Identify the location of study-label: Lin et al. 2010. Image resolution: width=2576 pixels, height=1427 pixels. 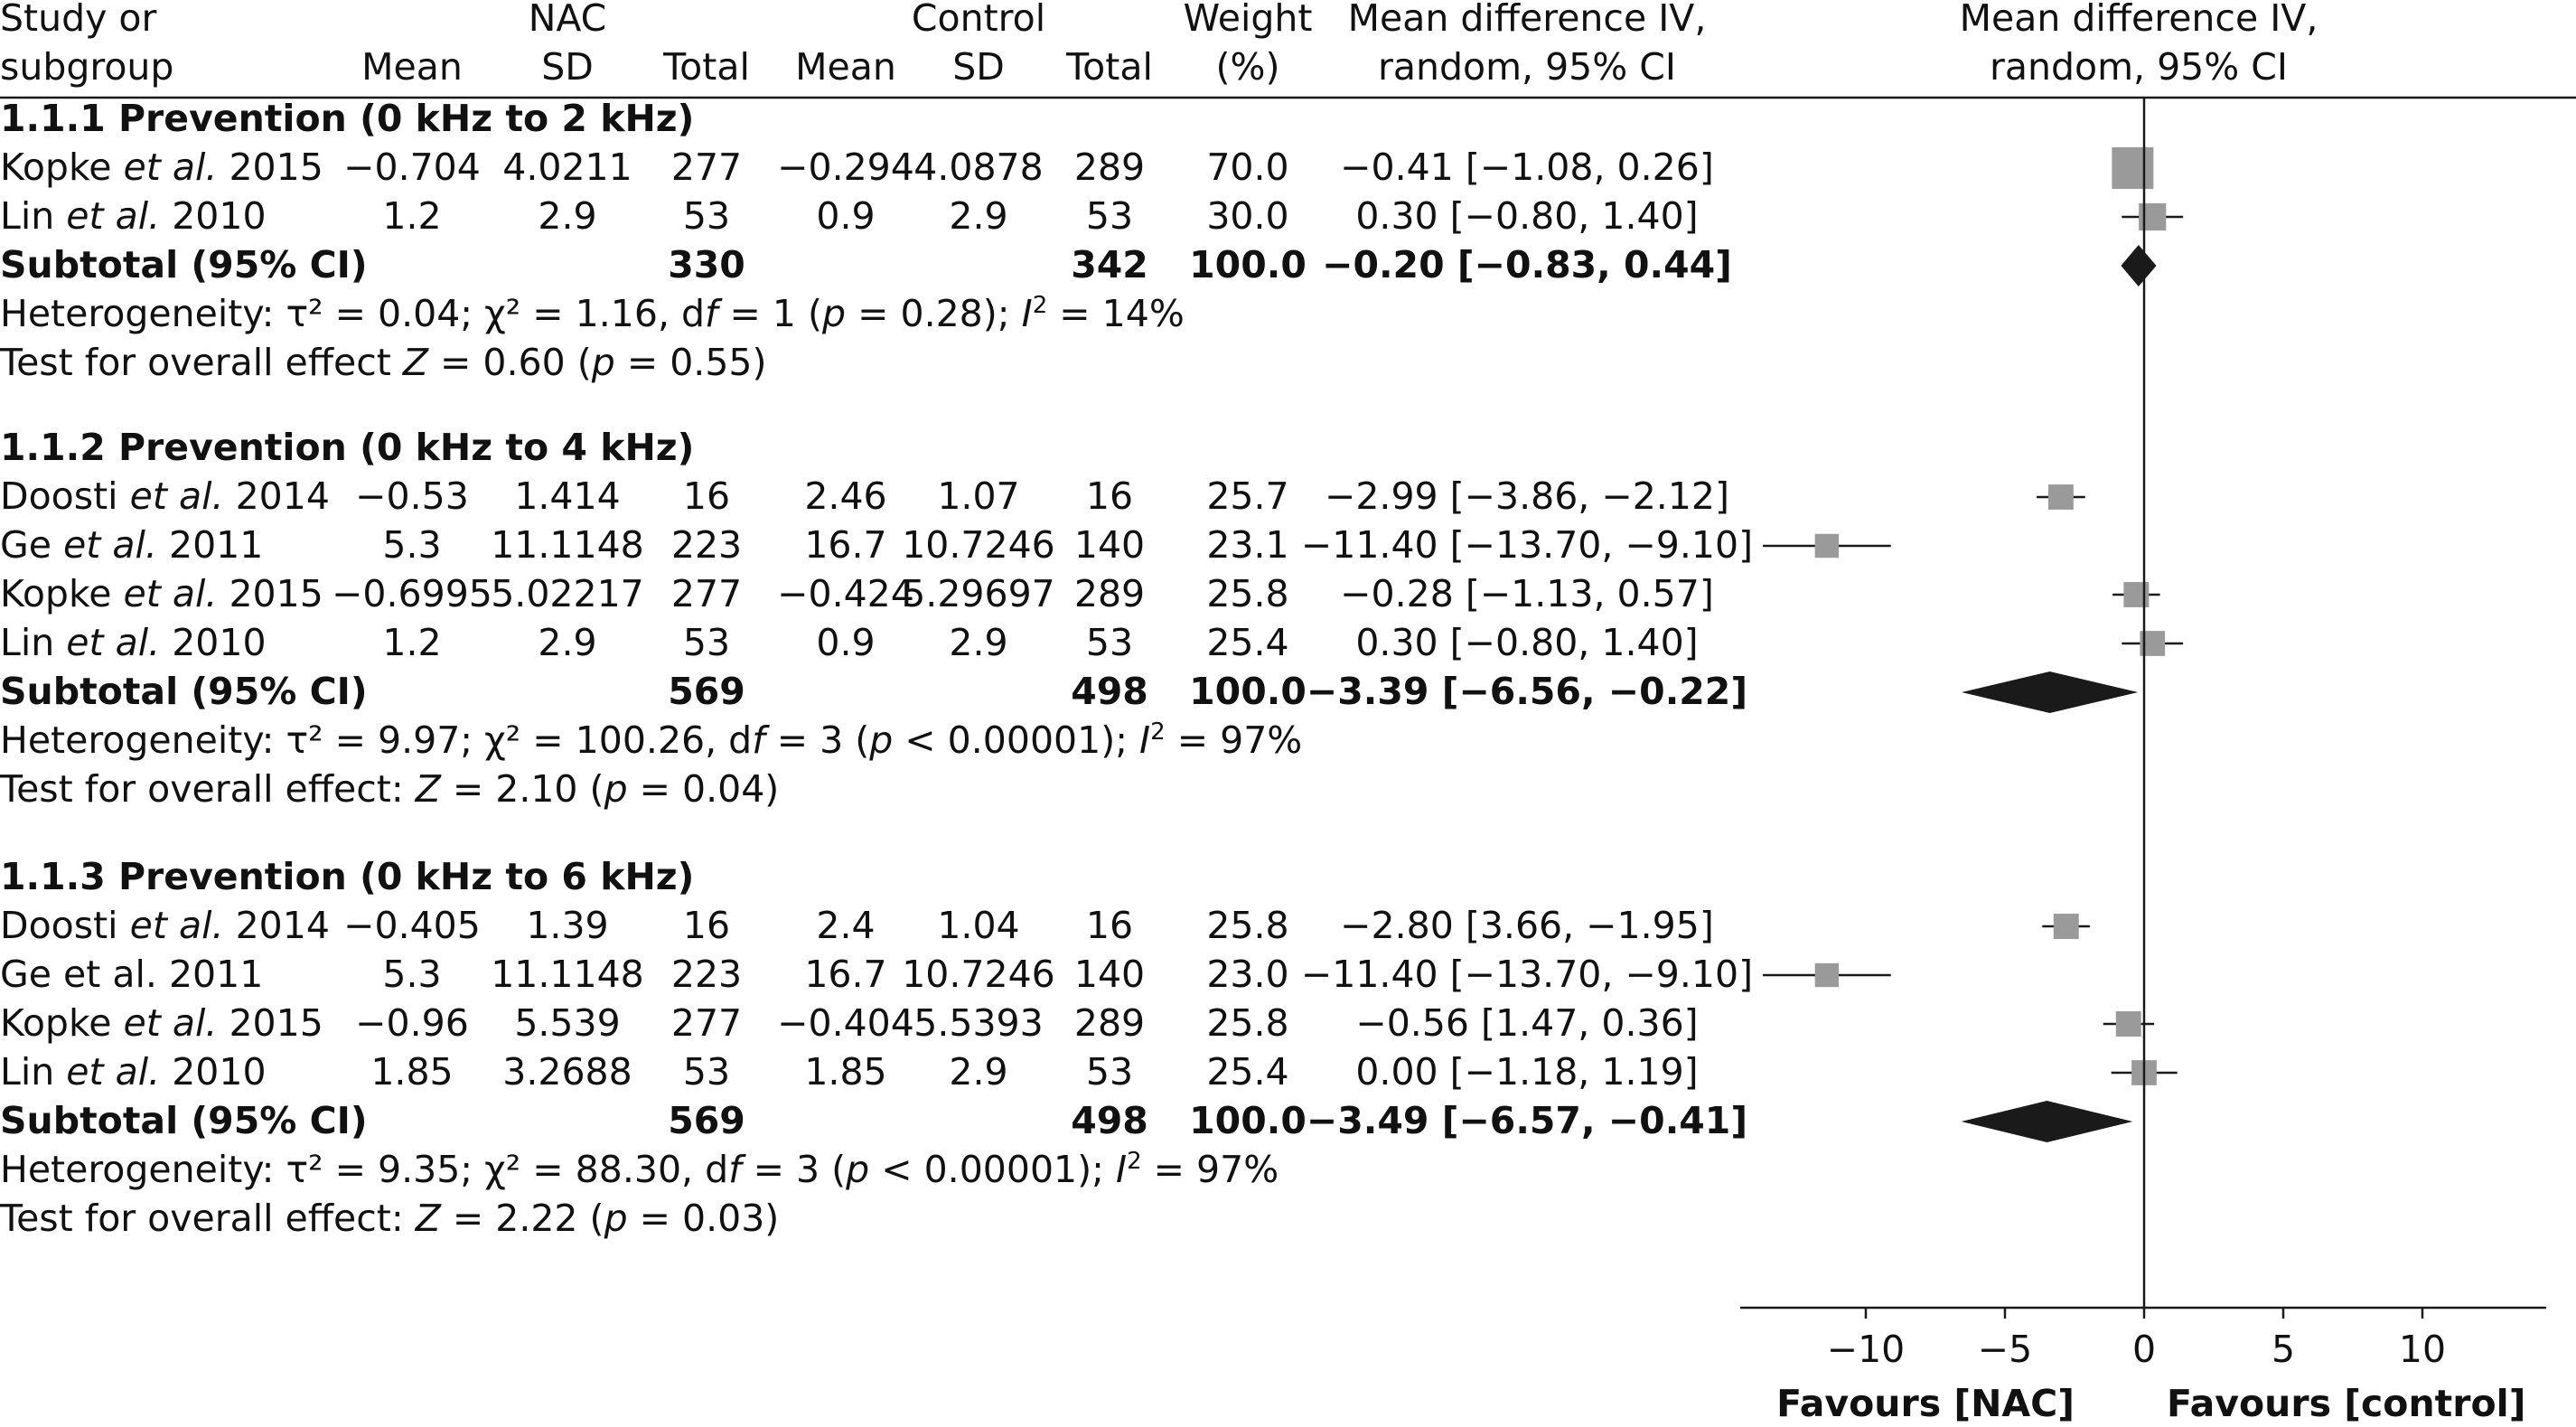
(133, 642).